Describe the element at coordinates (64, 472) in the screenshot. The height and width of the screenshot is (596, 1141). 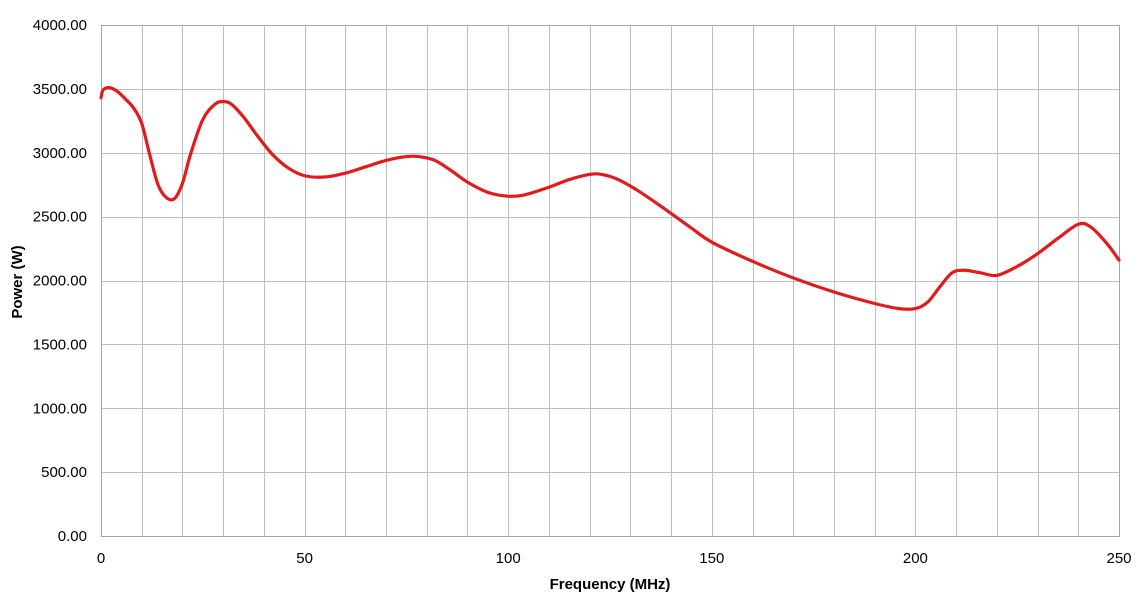
I see `y-tick-label: 500.00` at that location.